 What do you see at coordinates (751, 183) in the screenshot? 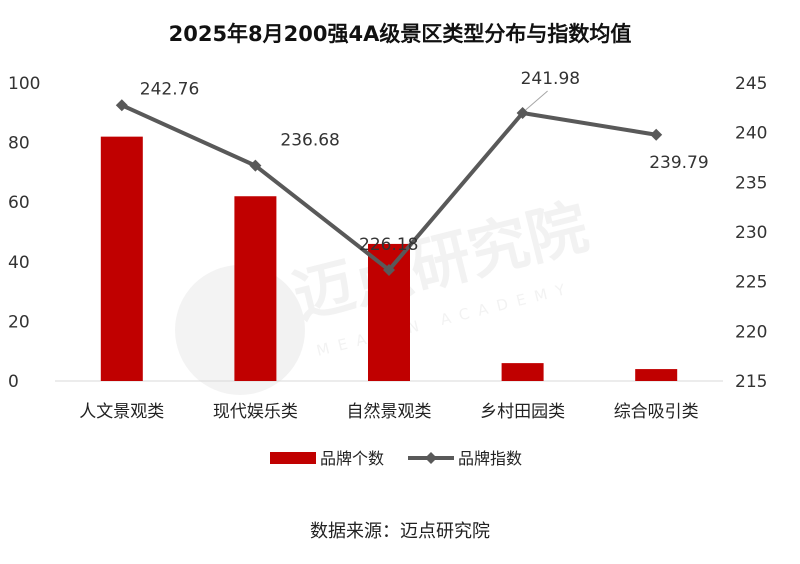
I see `right-axis-tick-label: 235` at bounding box center [751, 183].